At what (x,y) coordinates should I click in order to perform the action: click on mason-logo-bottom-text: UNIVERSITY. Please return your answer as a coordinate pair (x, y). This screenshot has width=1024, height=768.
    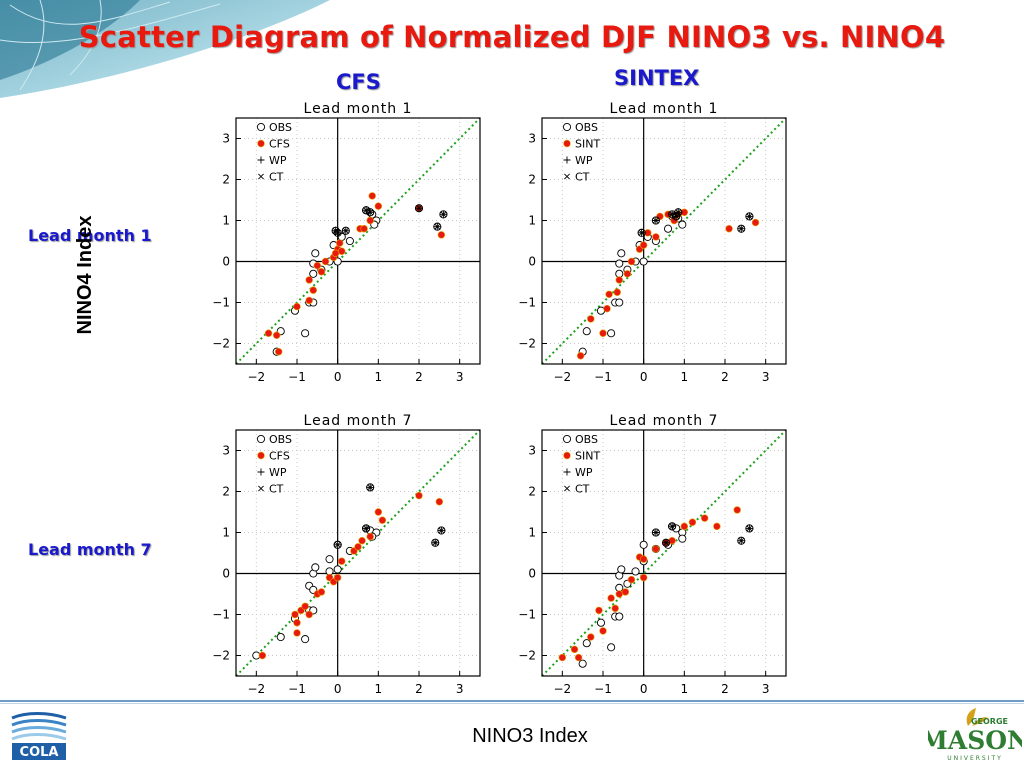
    Looking at the image, I should click on (975, 758).